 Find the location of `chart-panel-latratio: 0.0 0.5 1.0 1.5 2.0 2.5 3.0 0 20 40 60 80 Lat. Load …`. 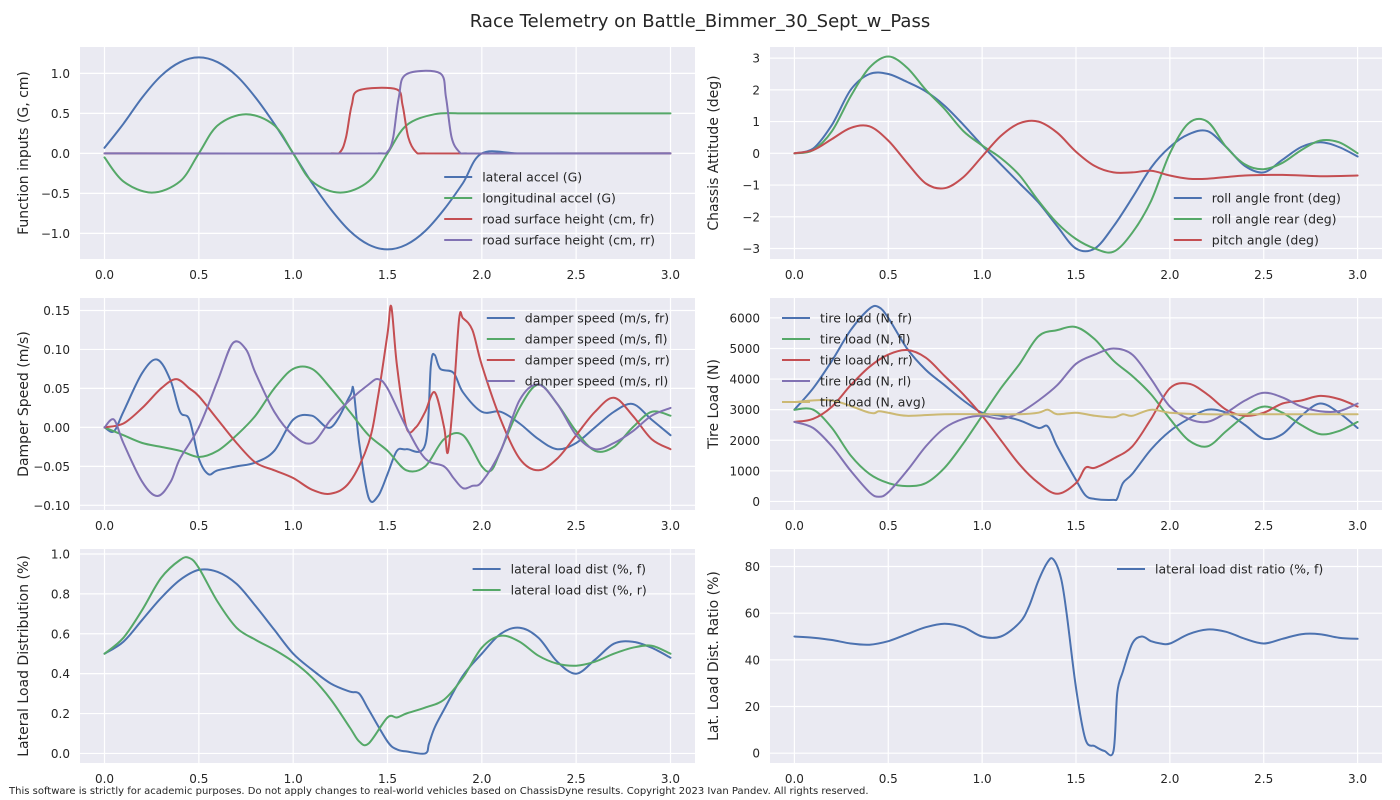

chart-panel-latratio: 0.0 0.5 1.0 1.5 2.0 2.5 3.0 0 20 40 60 80 Lat. Load … is located at coordinates (1044, 667).